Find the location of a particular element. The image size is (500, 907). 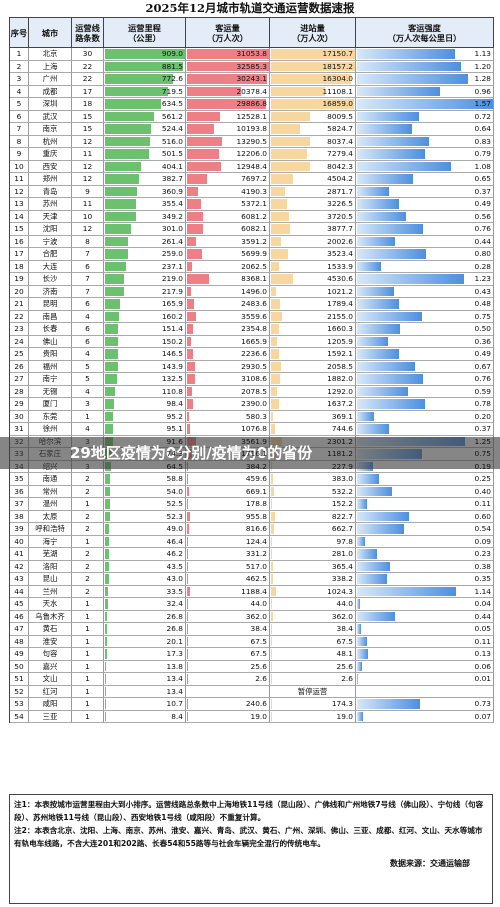

cell-entry: 2155.0 is located at coordinates (313, 316).